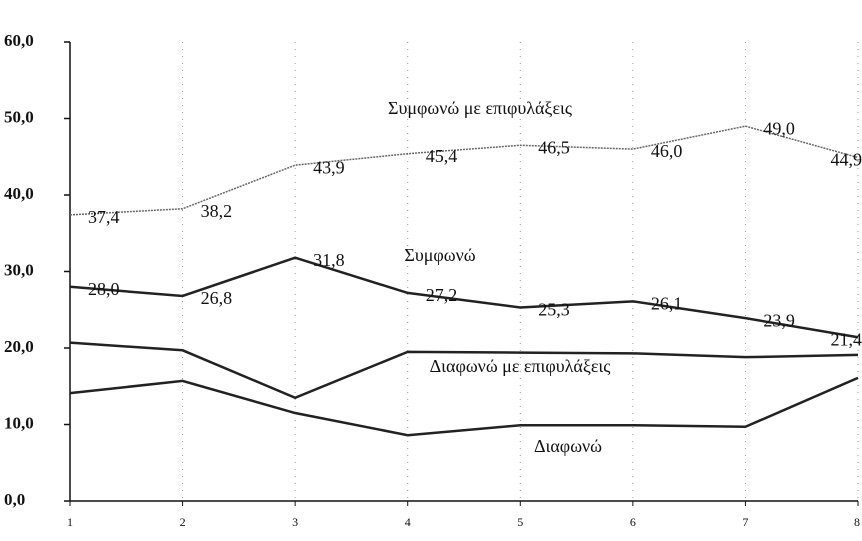  What do you see at coordinates (329, 260) in the screenshot?
I see `data-label: 31,8` at bounding box center [329, 260].